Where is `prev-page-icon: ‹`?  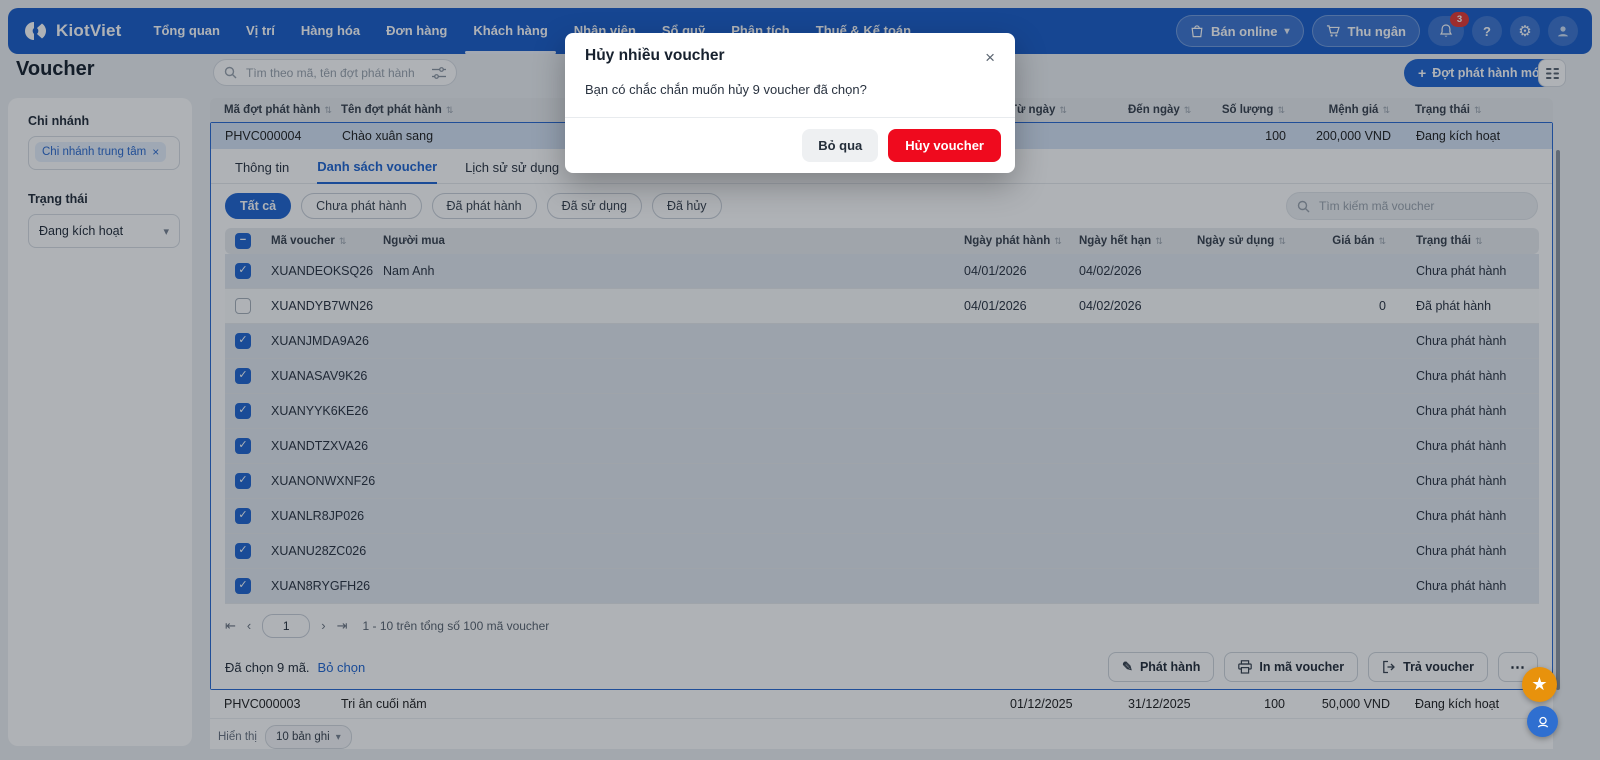 prev-page-icon: ‹ is located at coordinates (249, 625).